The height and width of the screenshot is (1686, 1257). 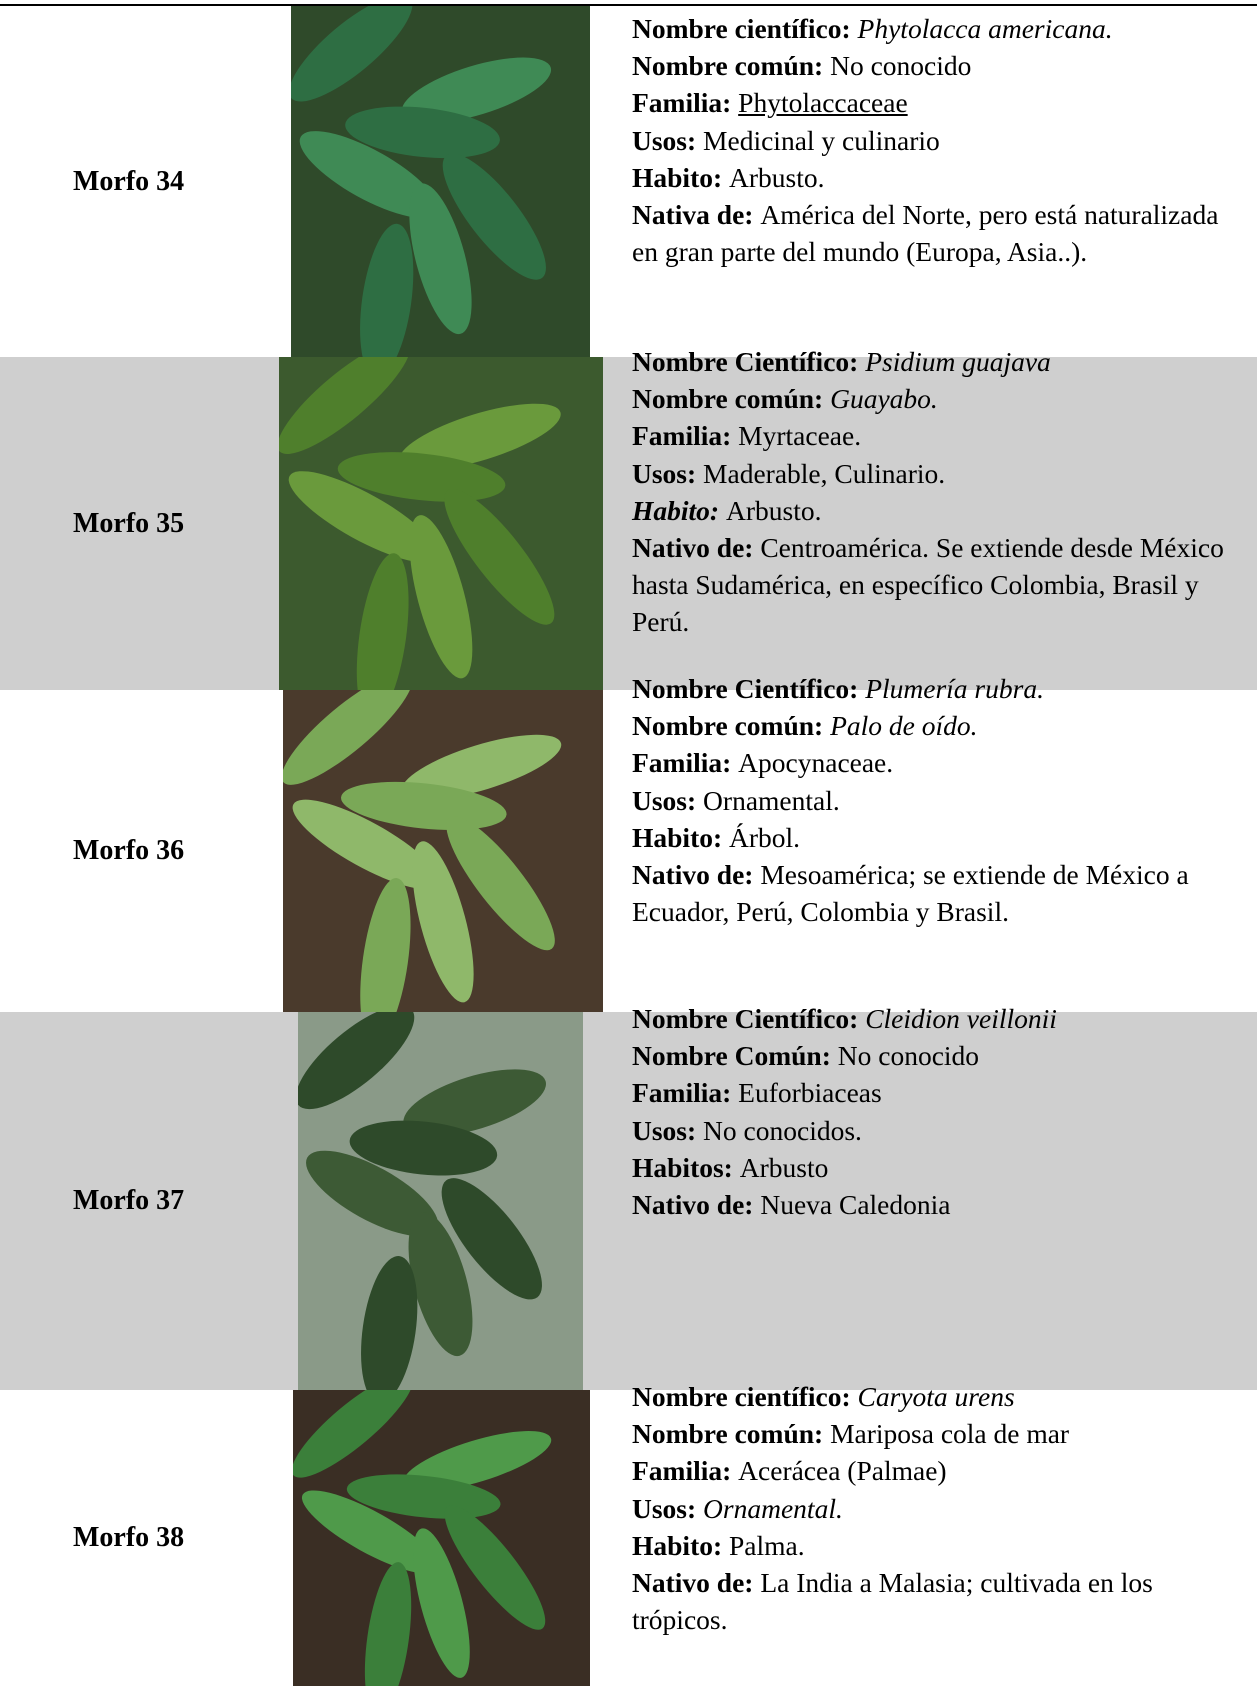 I want to click on field-value: Apocynaceae., so click(x=816, y=763).